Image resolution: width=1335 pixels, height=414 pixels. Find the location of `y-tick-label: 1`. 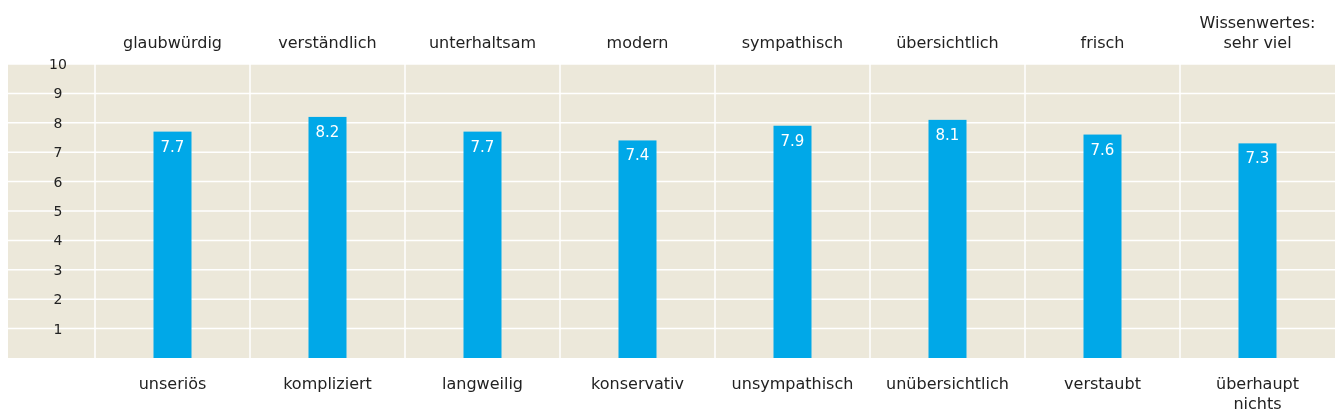

y-tick-label: 1 is located at coordinates (58, 328).